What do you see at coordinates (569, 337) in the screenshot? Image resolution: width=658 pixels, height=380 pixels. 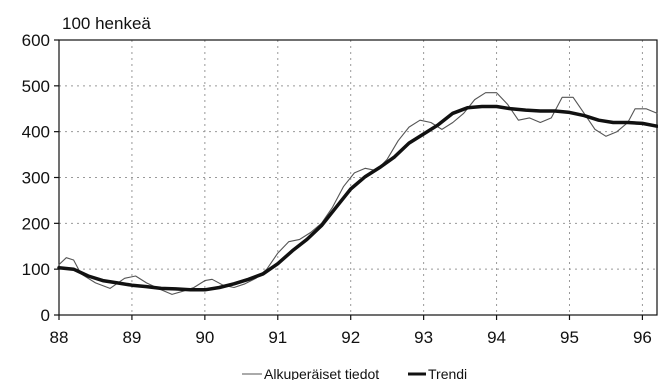 I see `x-tick-label: 95` at bounding box center [569, 337].